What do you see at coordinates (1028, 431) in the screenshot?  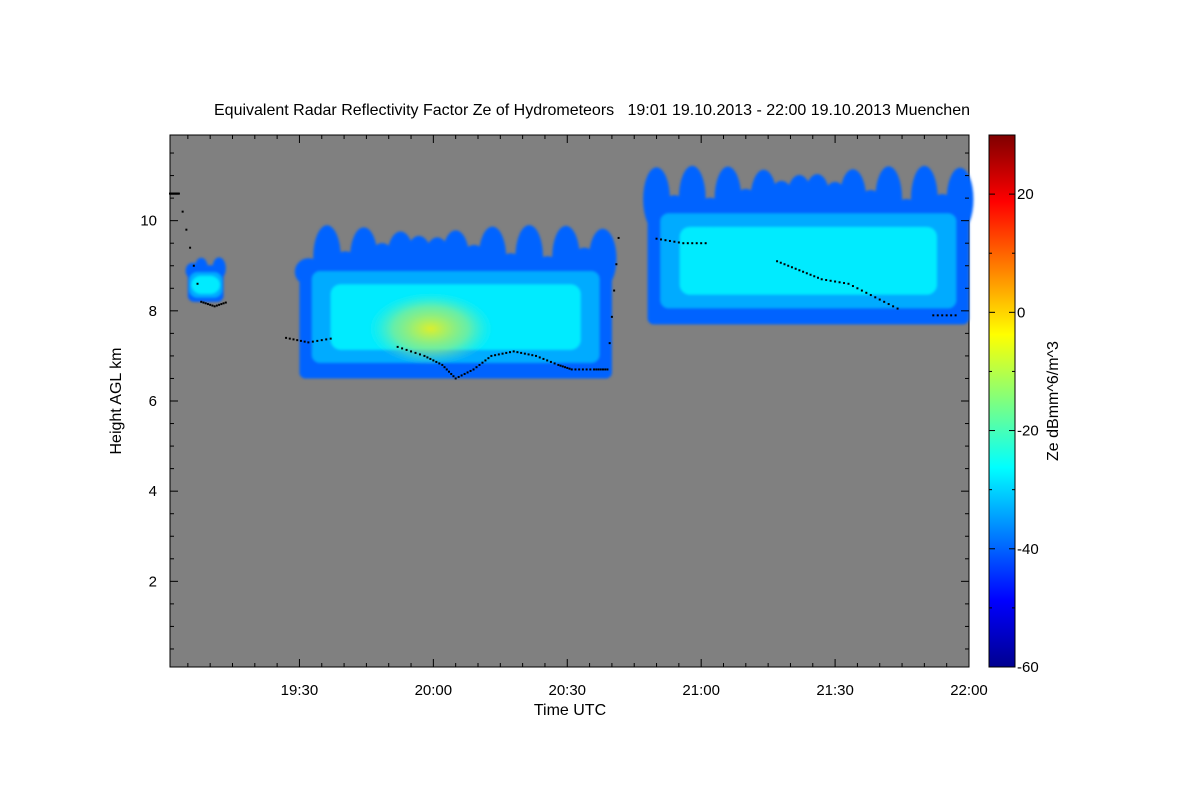 I see `colorbar-tick-label: -20` at bounding box center [1028, 431].